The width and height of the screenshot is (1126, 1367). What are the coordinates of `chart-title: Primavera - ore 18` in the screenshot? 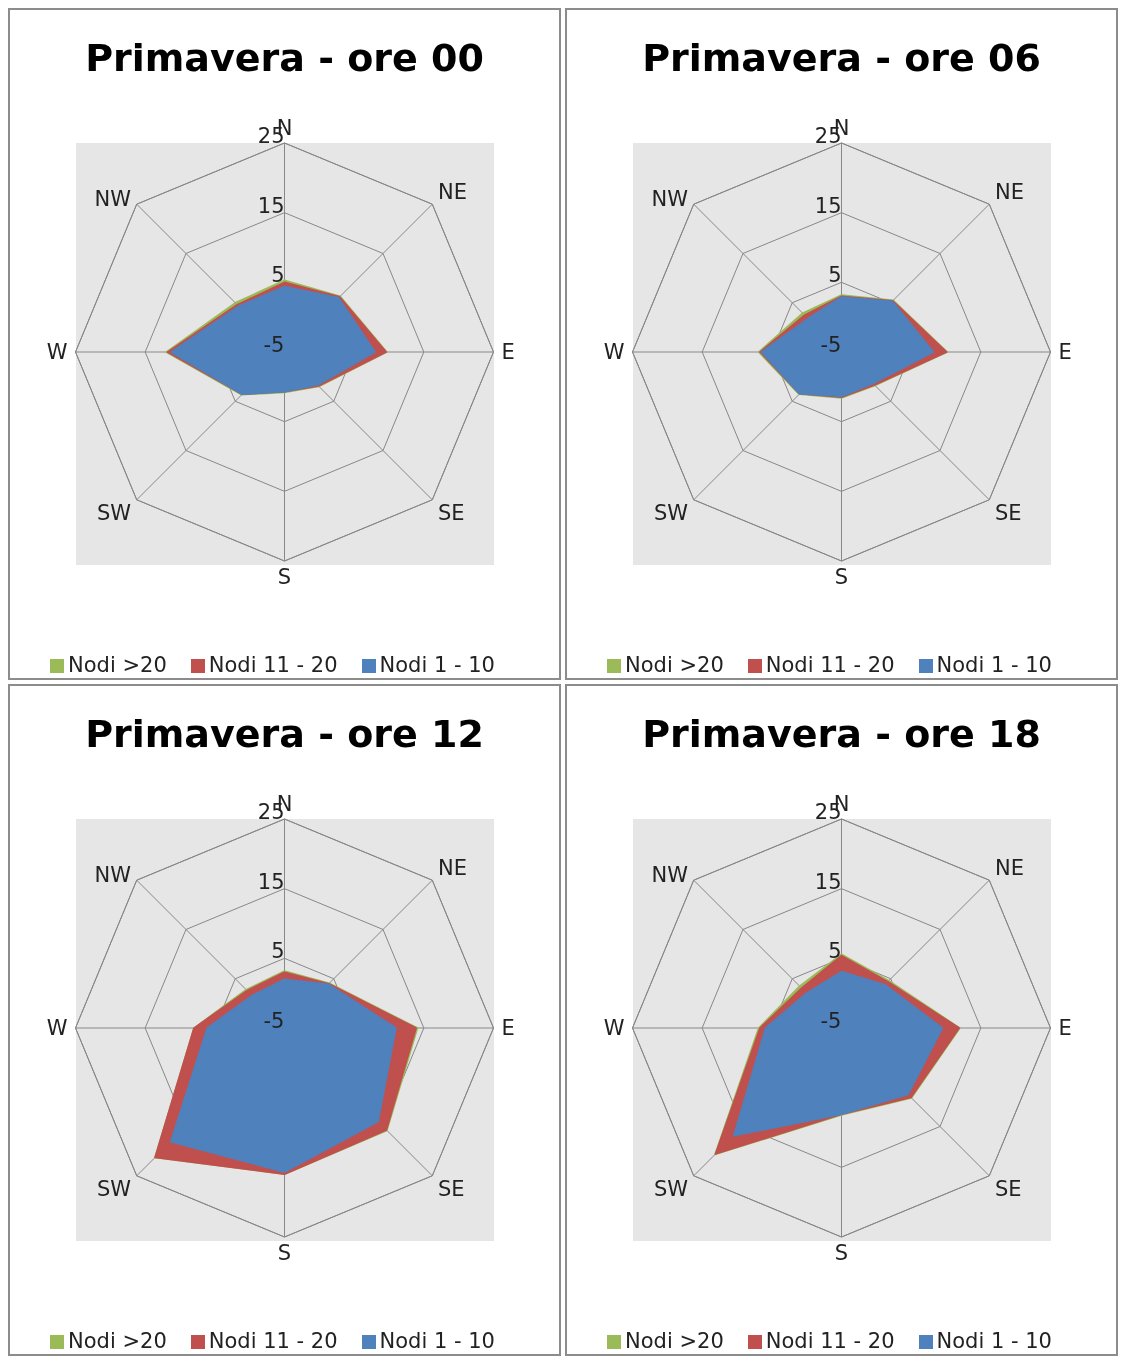 It's located at (841, 735).